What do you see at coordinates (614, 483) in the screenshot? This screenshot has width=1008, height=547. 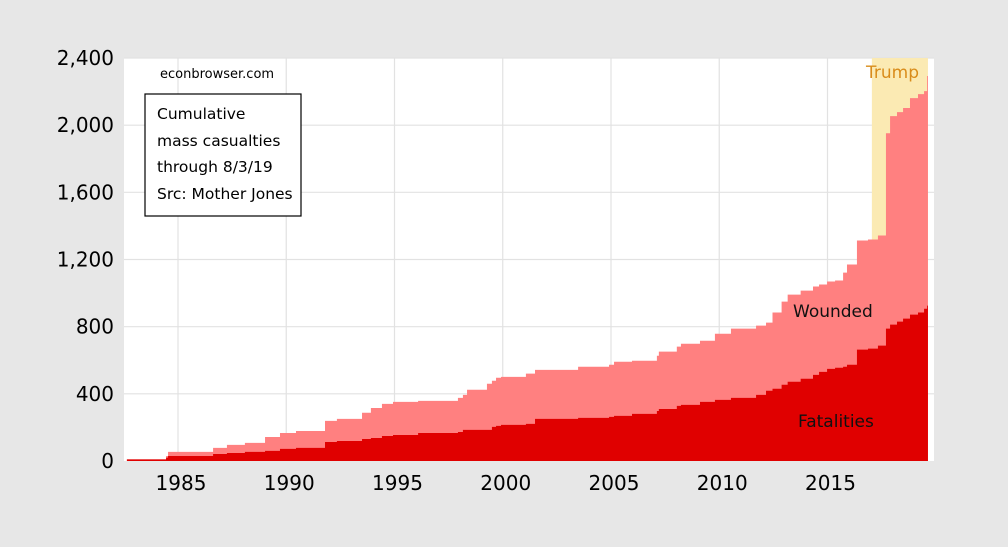 I see `x-tick-label: 2005` at bounding box center [614, 483].